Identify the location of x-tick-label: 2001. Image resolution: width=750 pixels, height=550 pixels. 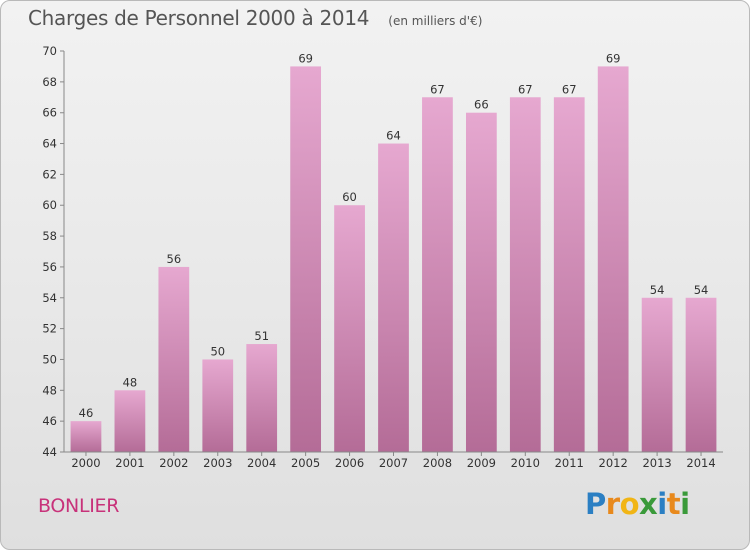
(129, 463).